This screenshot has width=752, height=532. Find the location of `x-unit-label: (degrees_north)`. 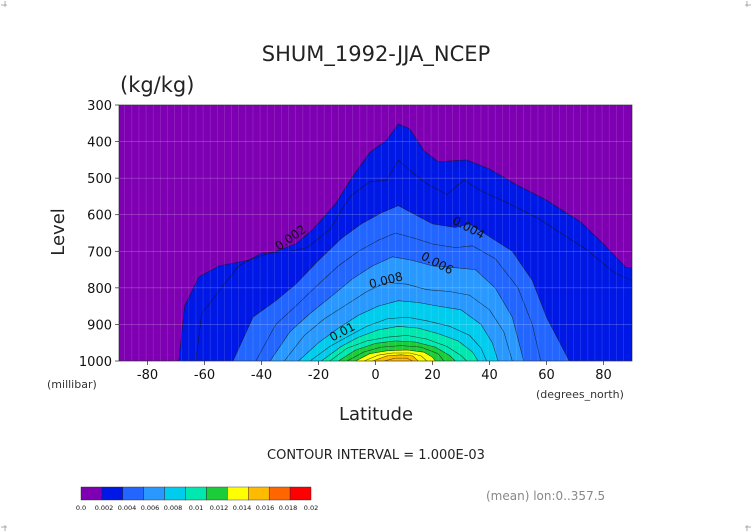

x-unit-label: (degrees_north) is located at coordinates (580, 394).